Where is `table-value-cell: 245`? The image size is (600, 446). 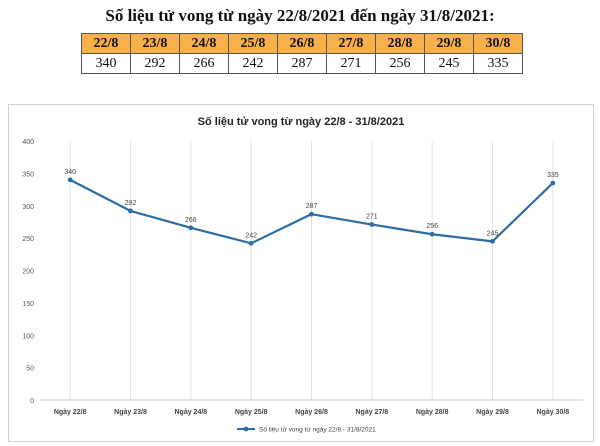
table-value-cell: 245 is located at coordinates (449, 63).